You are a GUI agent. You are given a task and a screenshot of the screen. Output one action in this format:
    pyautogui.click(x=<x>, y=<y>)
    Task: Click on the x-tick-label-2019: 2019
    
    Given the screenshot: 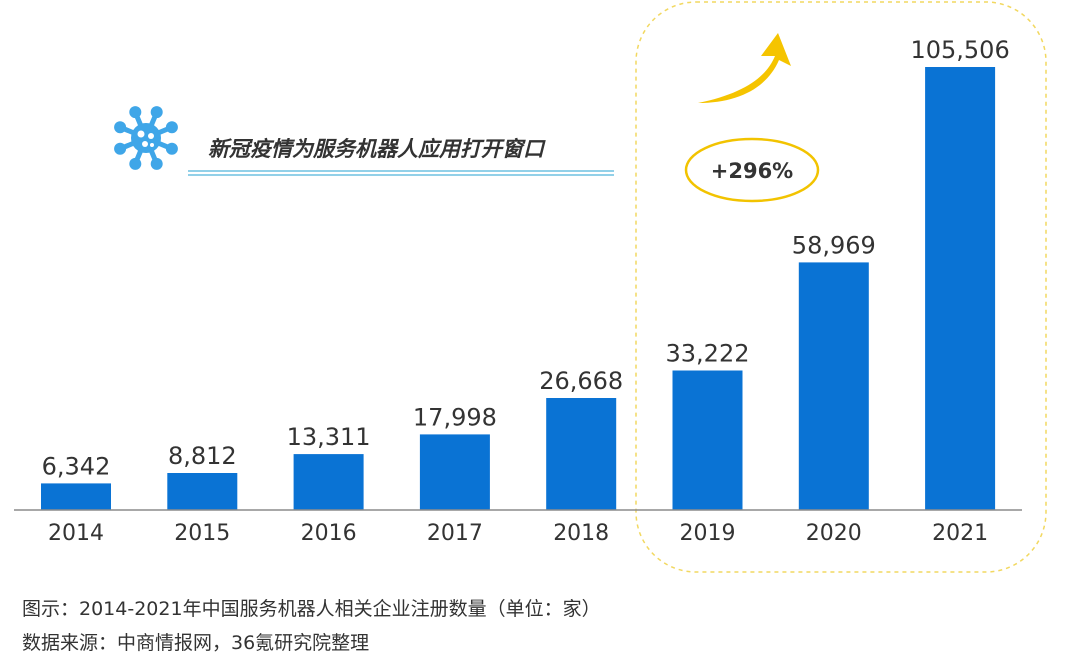 What is the action you would take?
    pyautogui.click(x=708, y=533)
    